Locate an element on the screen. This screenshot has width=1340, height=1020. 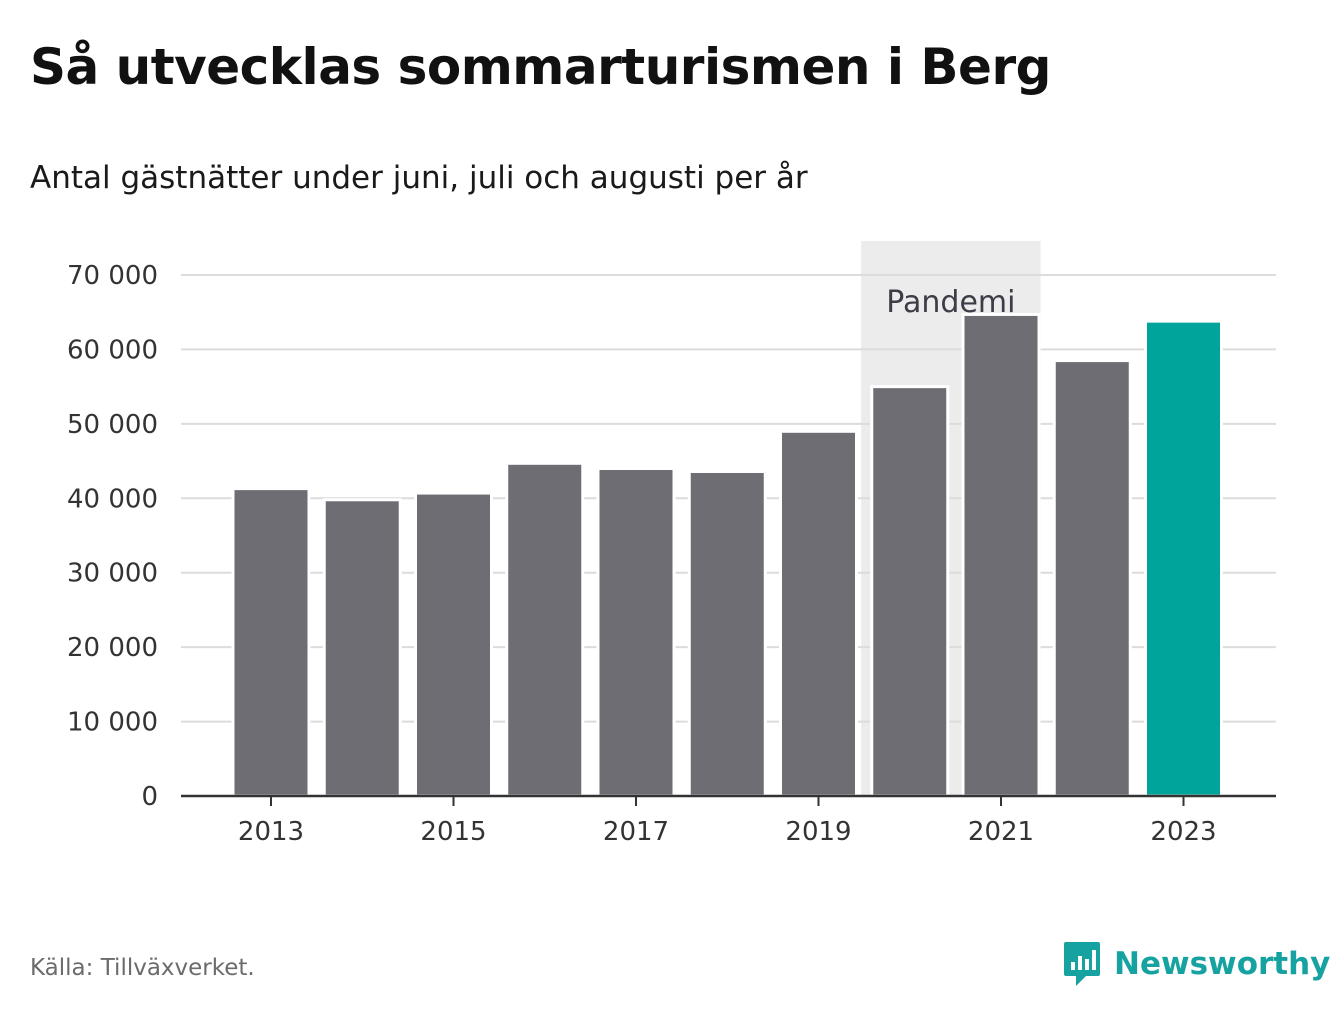
x-tick-label: 2017 is located at coordinates (636, 832).